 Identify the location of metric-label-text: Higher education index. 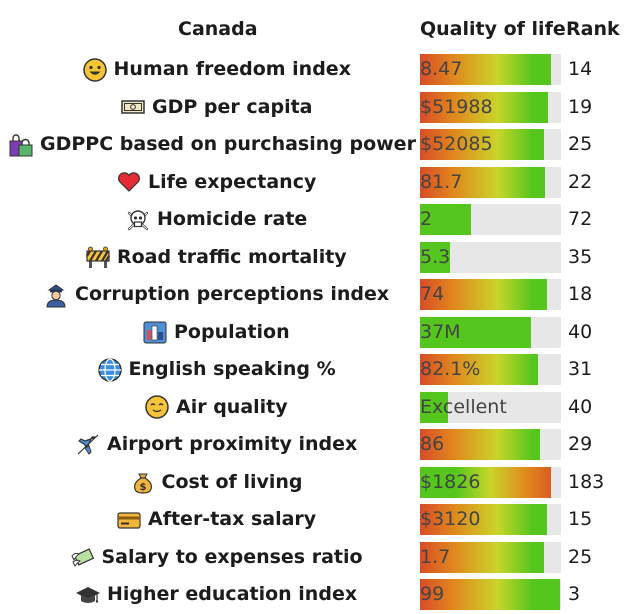
(232, 594).